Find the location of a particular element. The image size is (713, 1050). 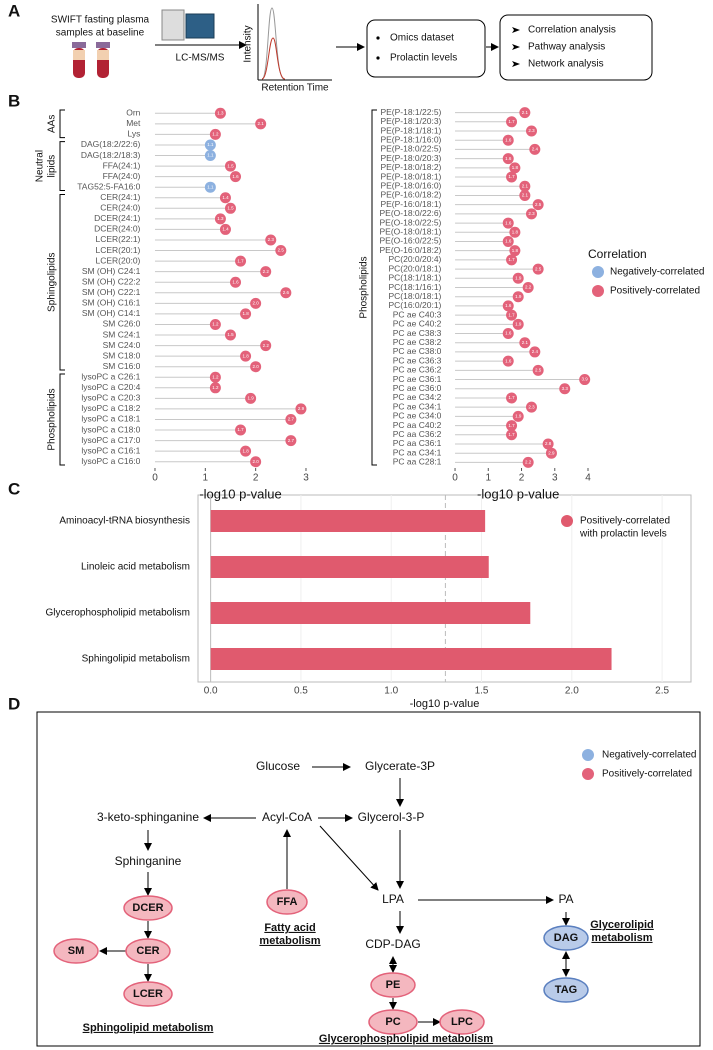

legend-title: Correlation is located at coordinates (617, 254).